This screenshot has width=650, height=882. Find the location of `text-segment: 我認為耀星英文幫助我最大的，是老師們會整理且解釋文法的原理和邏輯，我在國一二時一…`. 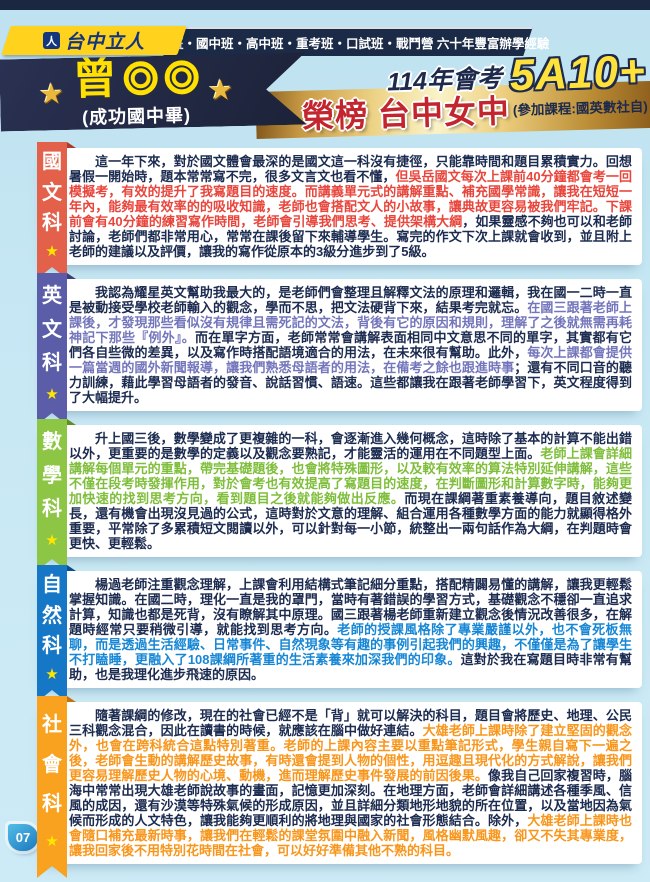

text-segment: 我認為耀星英文幫助我最大的，是老師們會整理且解釋文法的原理和邏輯，我在國一二時一… is located at coordinates (350, 300).